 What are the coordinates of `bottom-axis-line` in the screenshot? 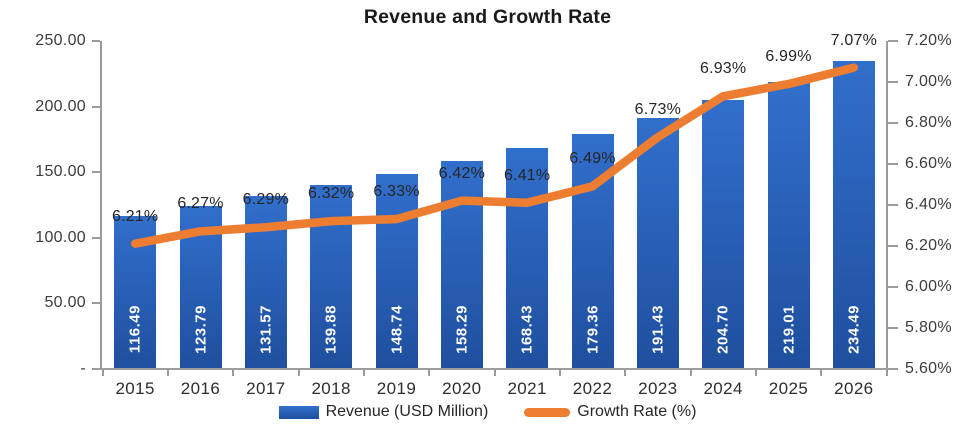 It's located at (495, 369).